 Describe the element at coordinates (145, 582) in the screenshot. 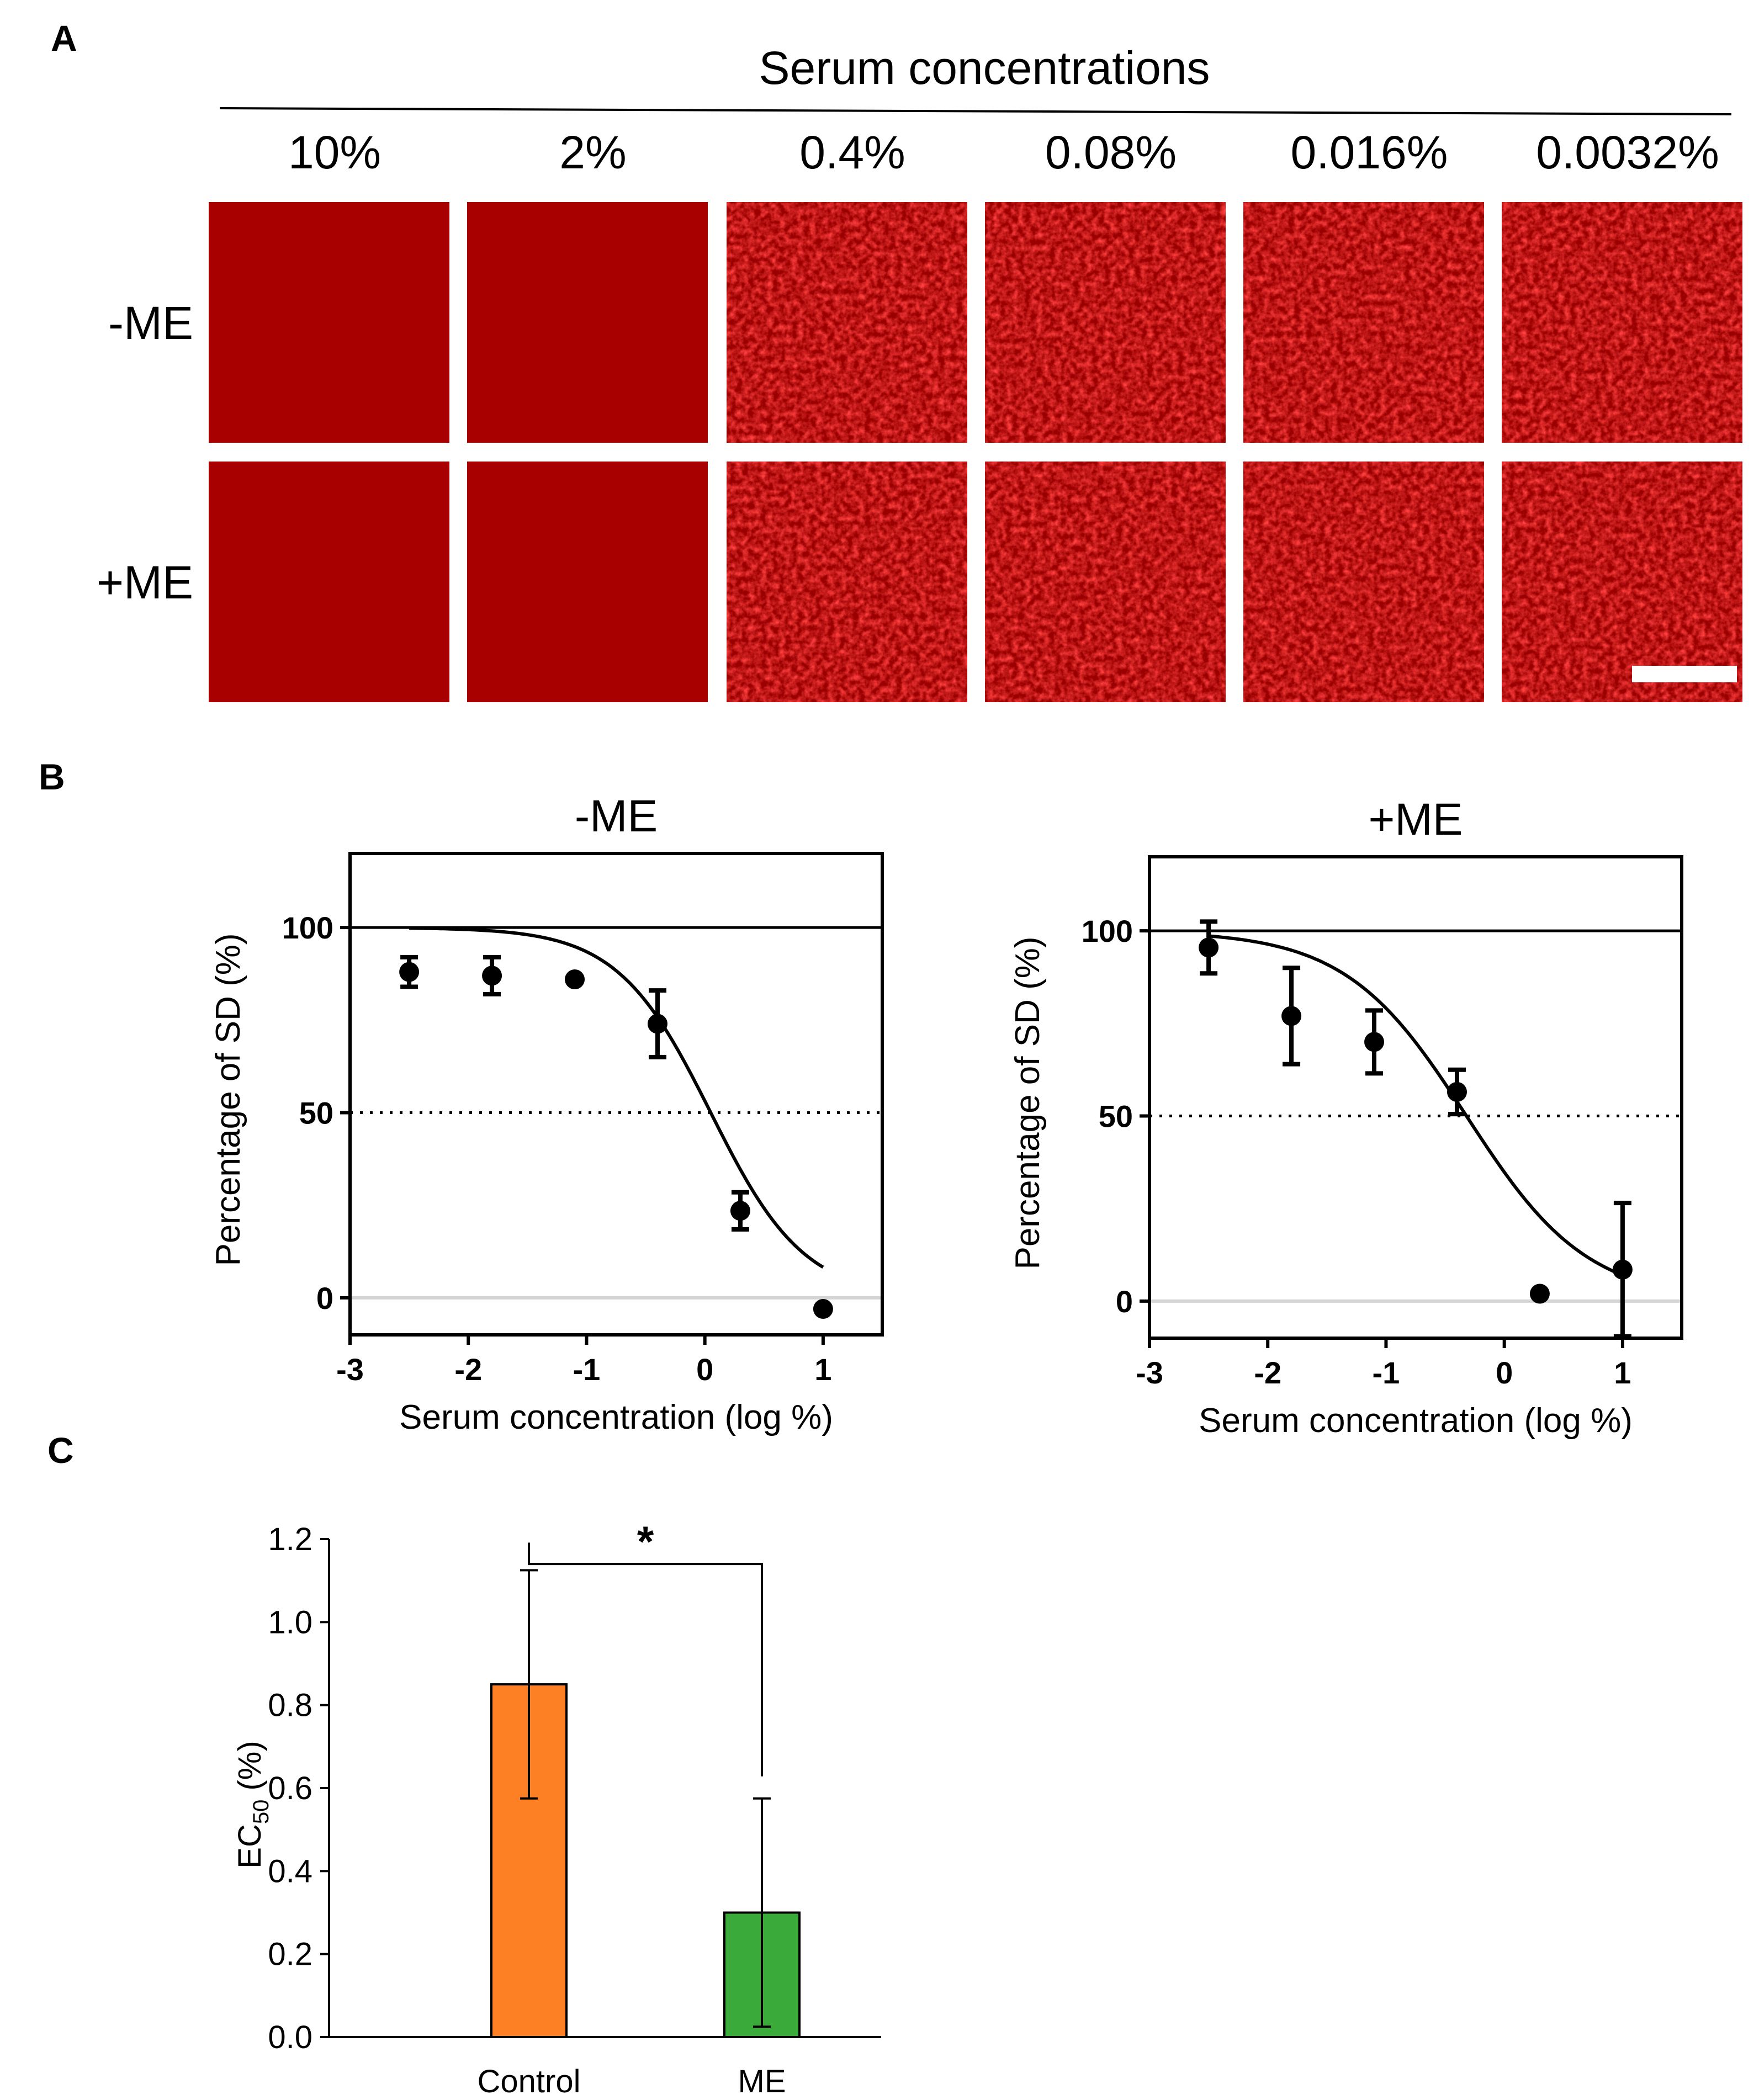

I see `row-label-me: +ME` at that location.